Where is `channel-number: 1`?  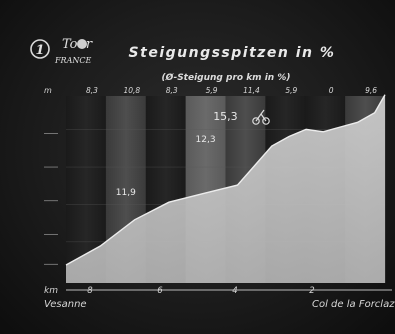 channel-number: 1 is located at coordinates (39, 50).